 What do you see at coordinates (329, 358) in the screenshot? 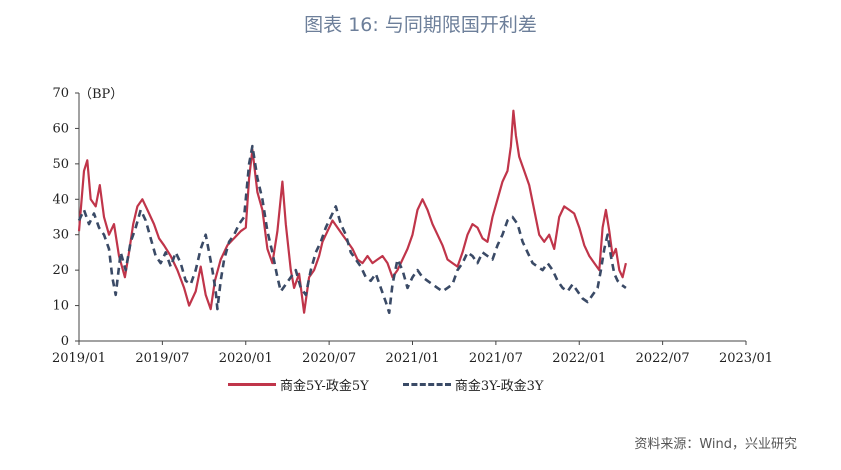
I see `x-tick-label: 2020/07` at bounding box center [329, 358].